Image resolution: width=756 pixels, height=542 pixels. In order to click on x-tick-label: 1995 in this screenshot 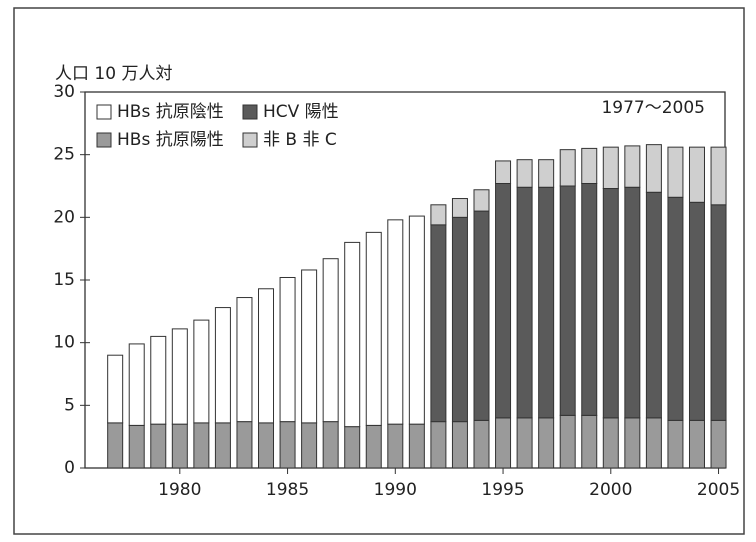, I will do `click(502, 490)`.